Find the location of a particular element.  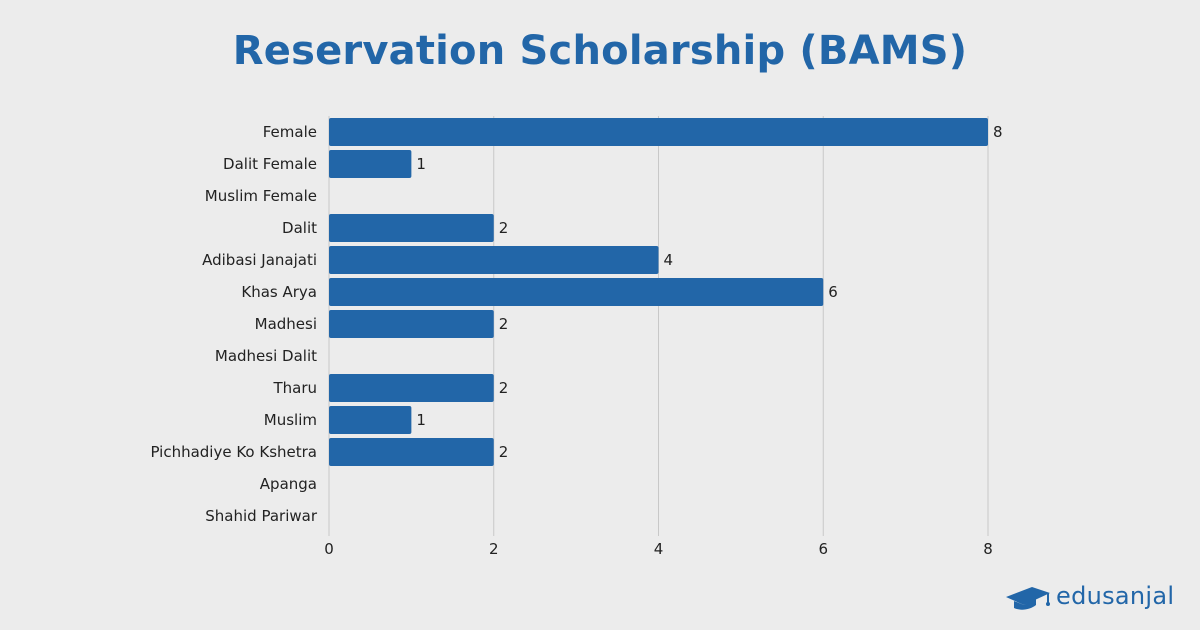

x-tick-label: 2 is located at coordinates (494, 549).